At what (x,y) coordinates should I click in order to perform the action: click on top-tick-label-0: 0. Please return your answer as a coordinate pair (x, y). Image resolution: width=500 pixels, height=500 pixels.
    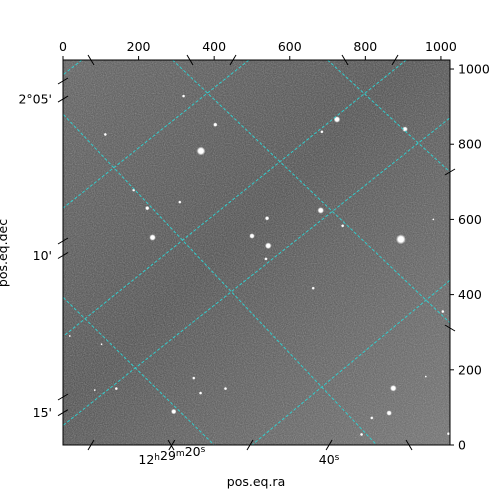
    Looking at the image, I should click on (63, 46).